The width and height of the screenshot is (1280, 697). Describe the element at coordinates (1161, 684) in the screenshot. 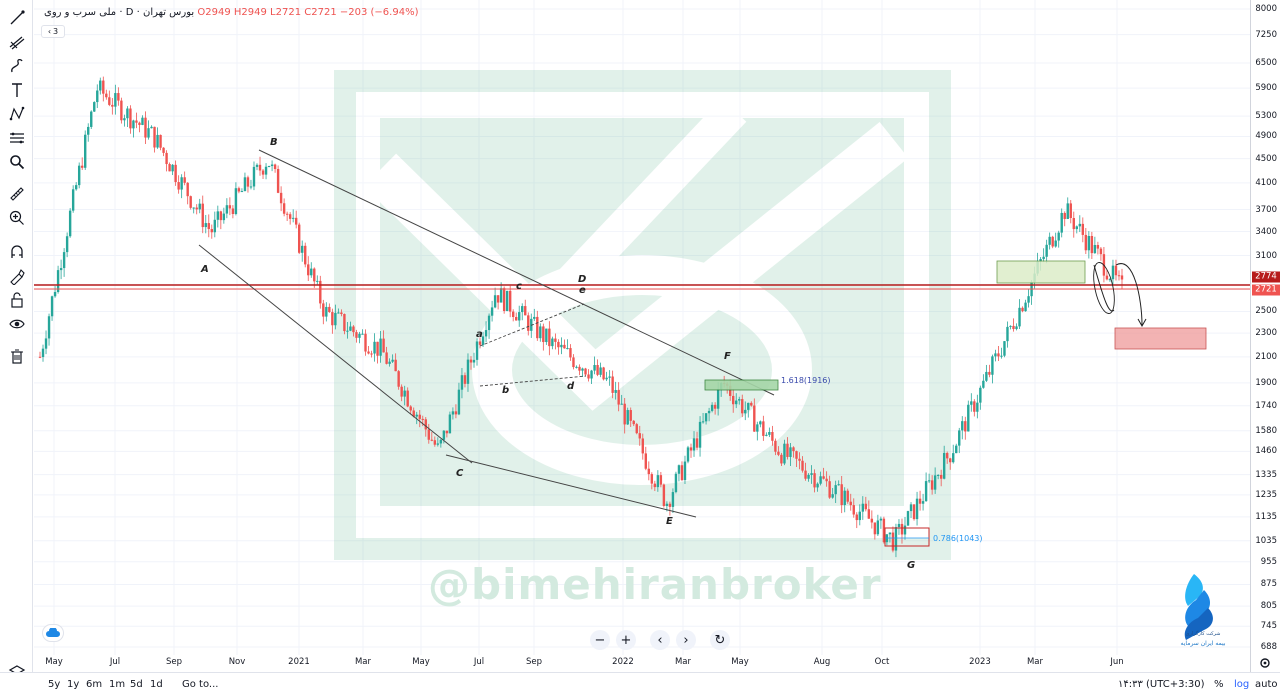

I see `timezone-display: ۱۴:۳۳ (UTC+3:30)` at that location.